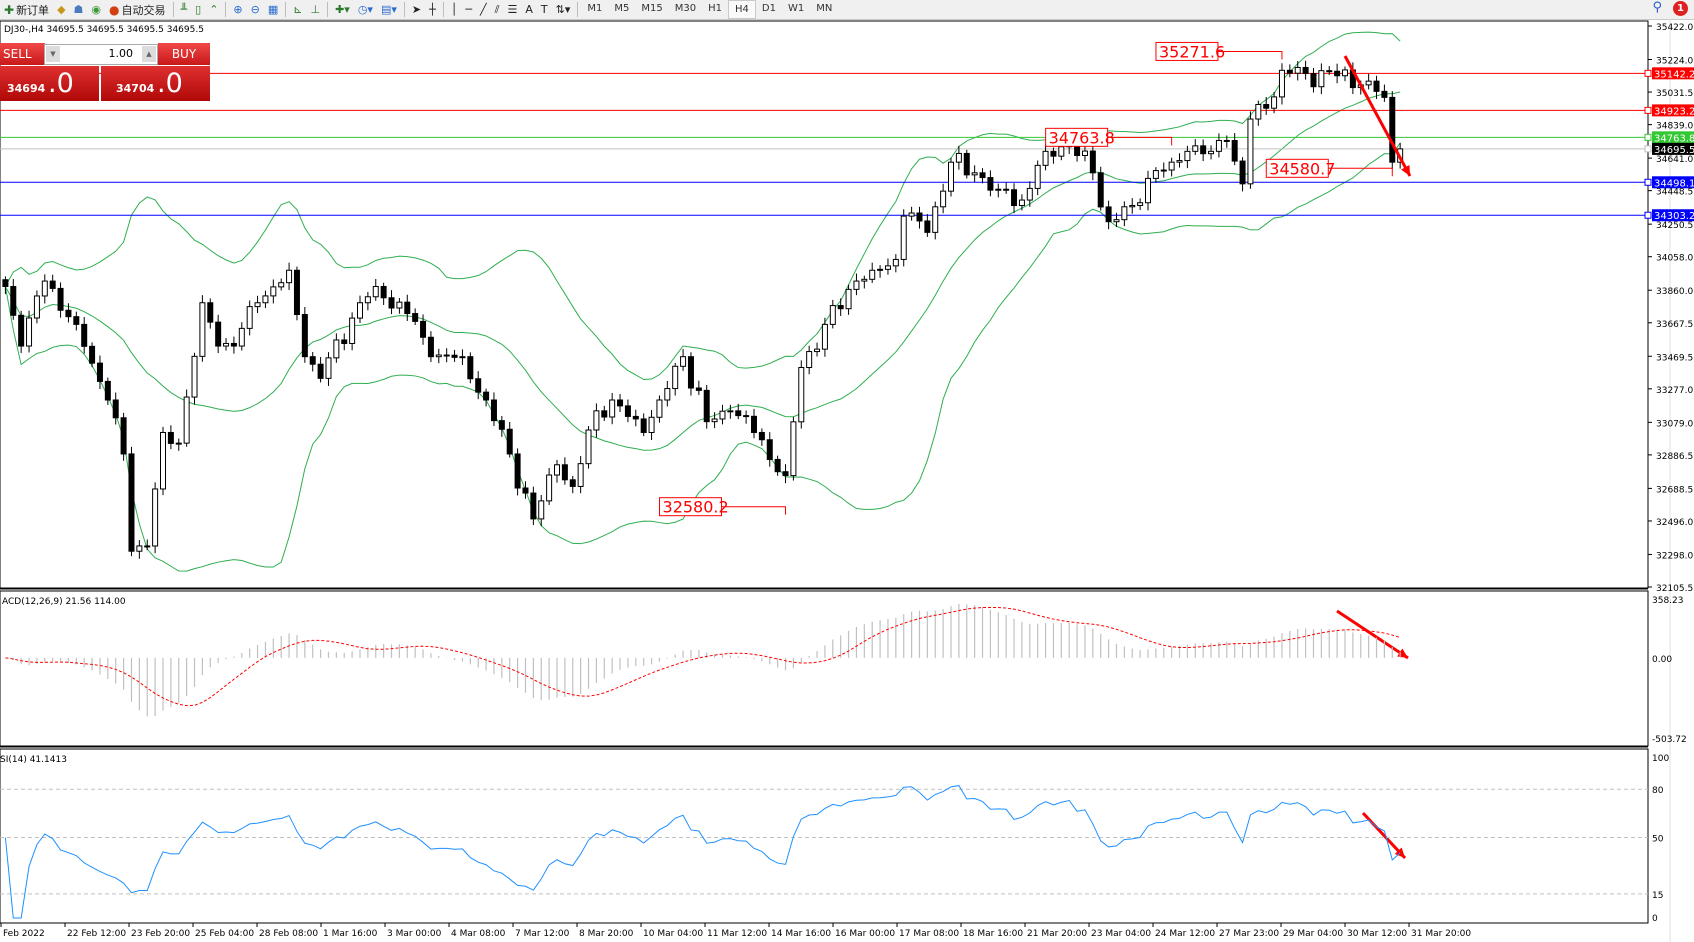 This screenshot has height=942, width=1694. What do you see at coordinates (497, 9) in the screenshot?
I see `channel-button: ⫽` at bounding box center [497, 9].